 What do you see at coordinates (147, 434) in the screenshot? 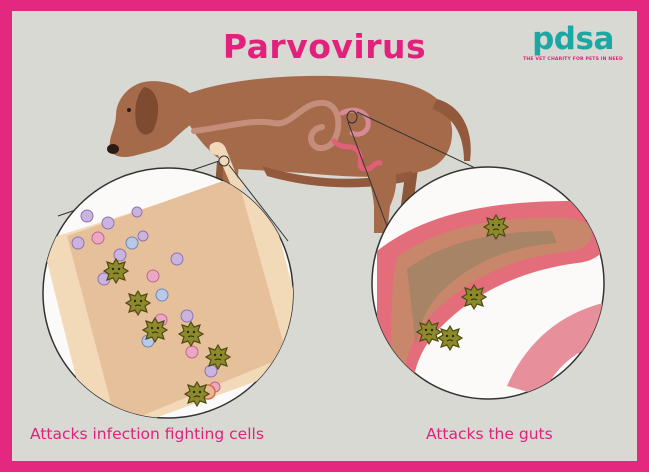
I see `caption-infection-cells: Attacks infection fighting cells` at bounding box center [147, 434].